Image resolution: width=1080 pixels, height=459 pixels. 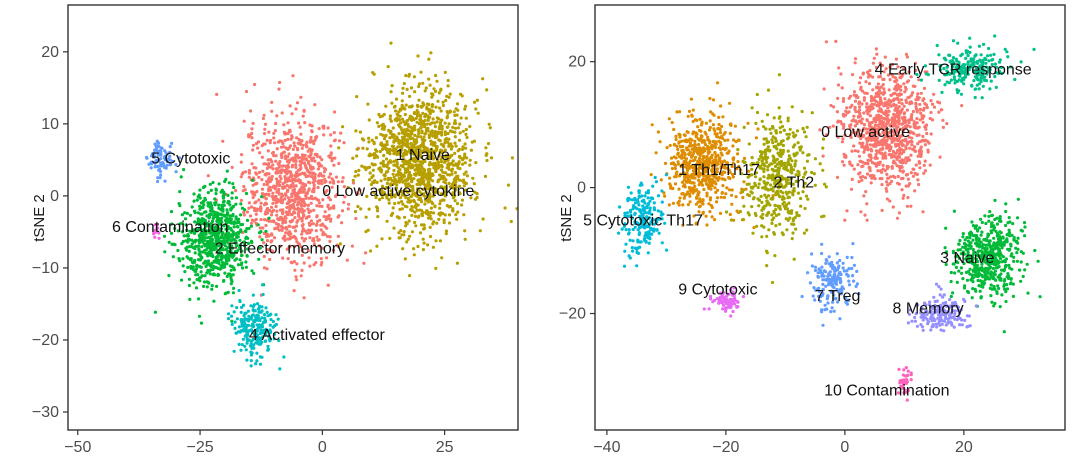 What do you see at coordinates (45, 268) in the screenshot?
I see `y-tick-label: −10` at bounding box center [45, 268].